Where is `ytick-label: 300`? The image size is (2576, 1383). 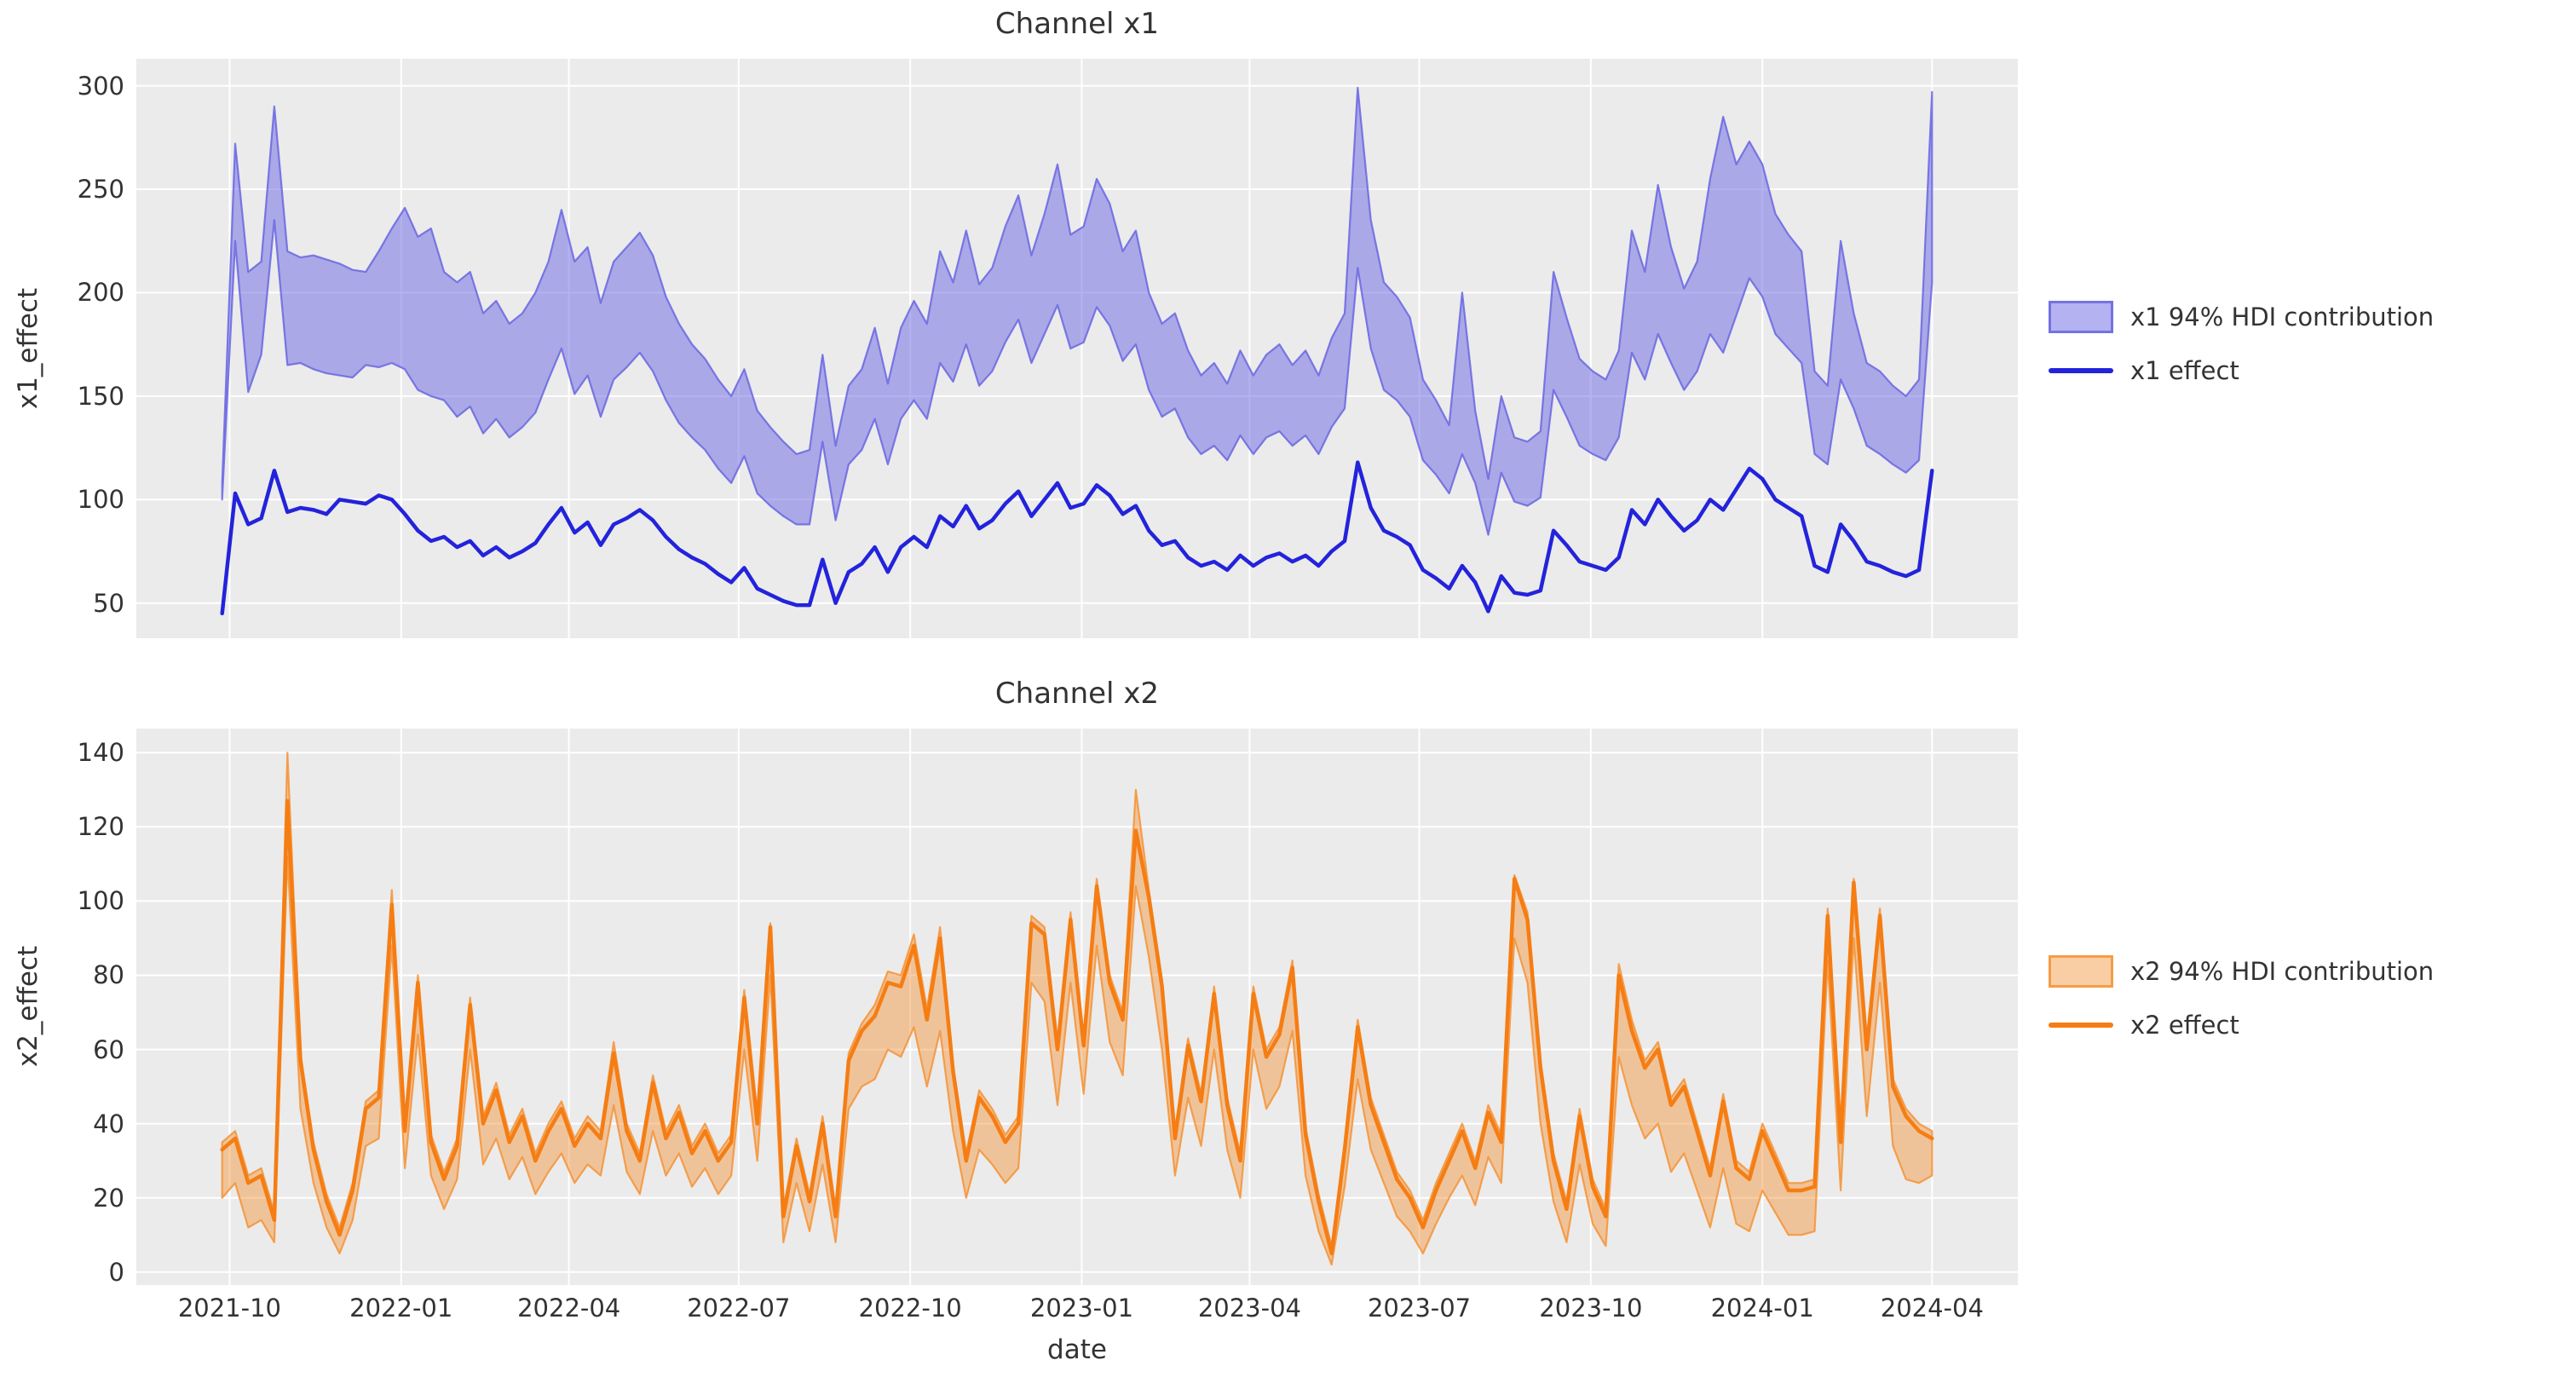
ytick-label: 300 is located at coordinates (100, 86).